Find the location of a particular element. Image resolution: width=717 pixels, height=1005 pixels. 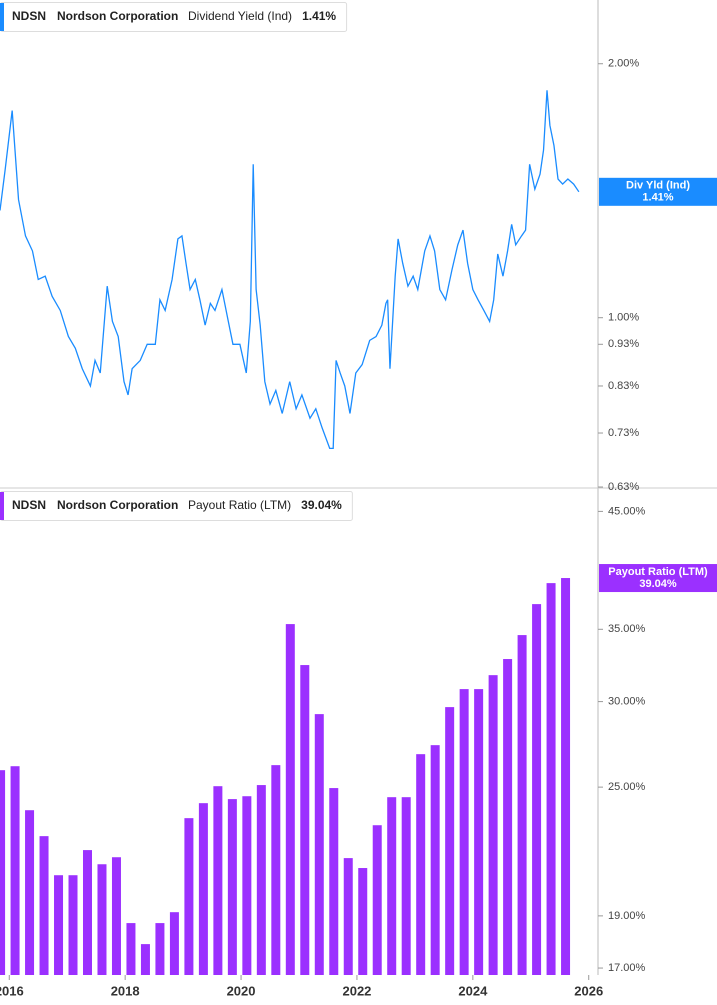

badge-value: 39.04% is located at coordinates (658, 584).